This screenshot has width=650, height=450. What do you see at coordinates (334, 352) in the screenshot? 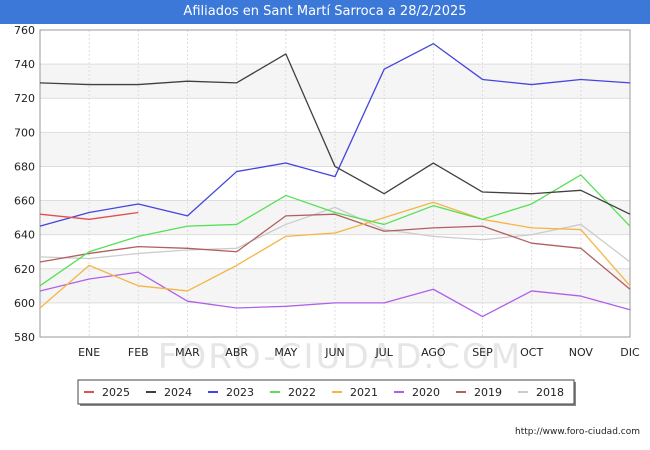
I see `x-tick-label: JUN` at bounding box center [334, 352].